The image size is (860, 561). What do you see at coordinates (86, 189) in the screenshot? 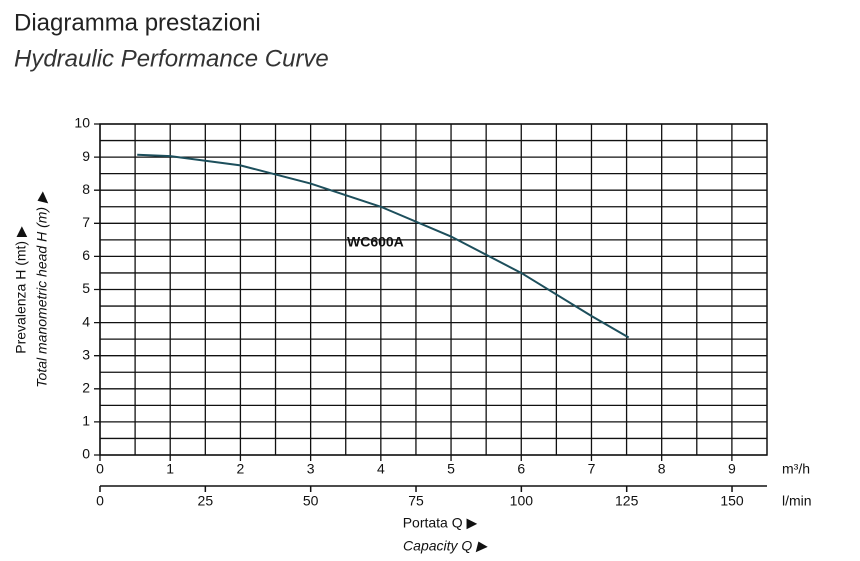
I see `y-tick-label: 8` at bounding box center [86, 189].